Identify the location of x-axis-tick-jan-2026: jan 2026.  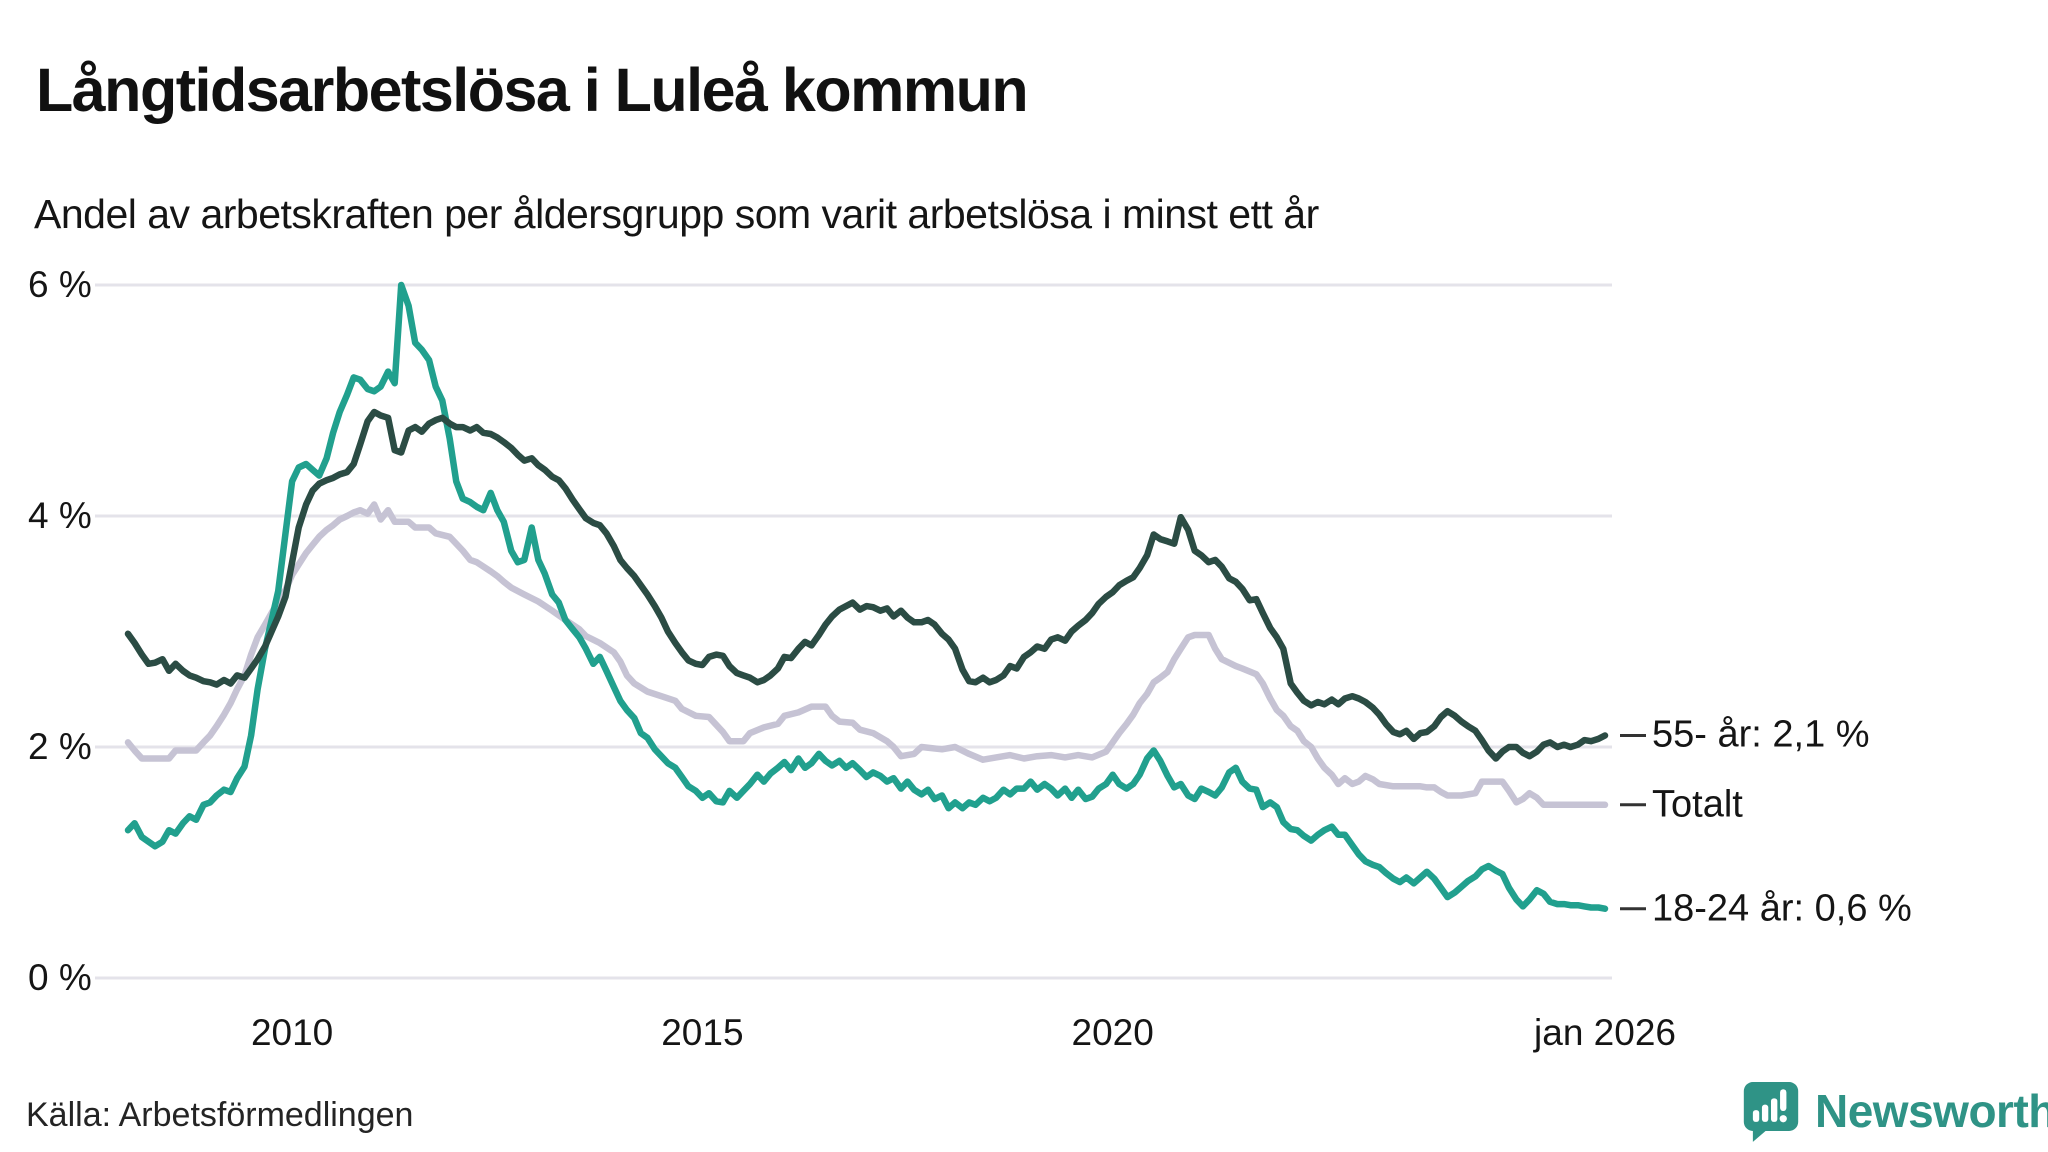
(1605, 1032).